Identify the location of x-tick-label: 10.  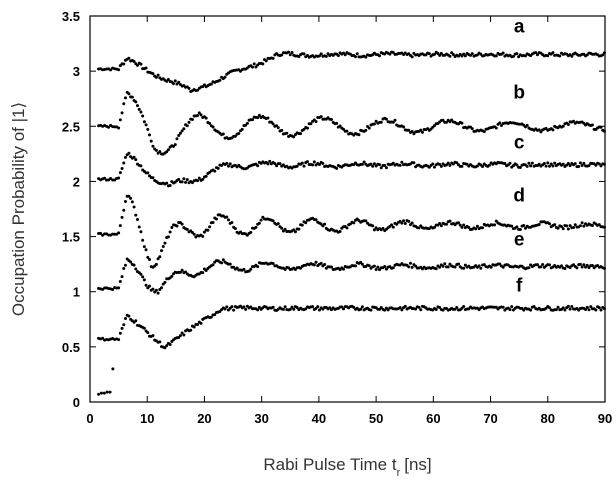
(147, 418).